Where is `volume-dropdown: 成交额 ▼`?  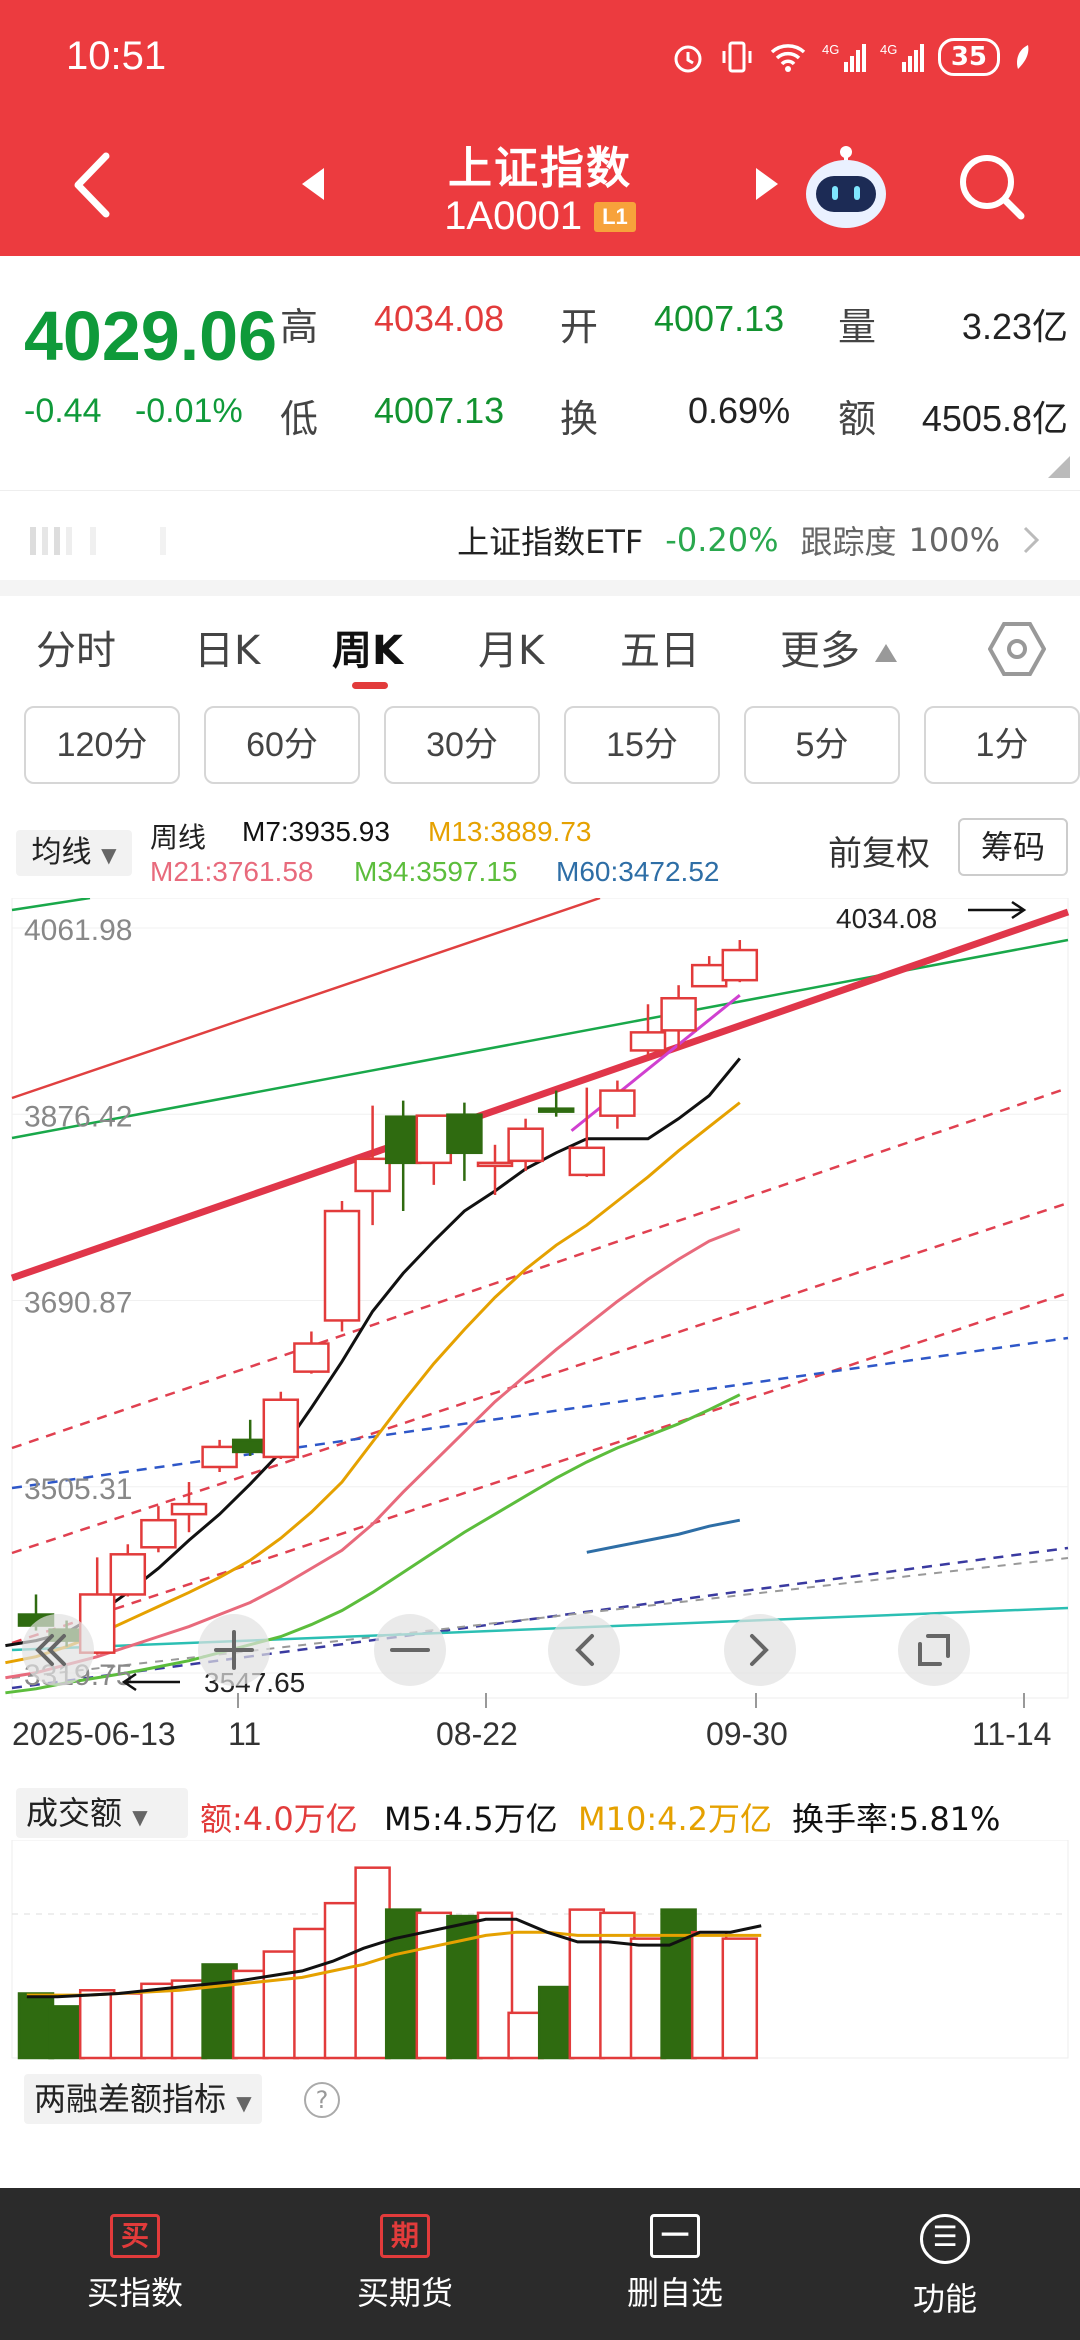
volume-dropdown: 成交额 ▼ is located at coordinates (102, 1813).